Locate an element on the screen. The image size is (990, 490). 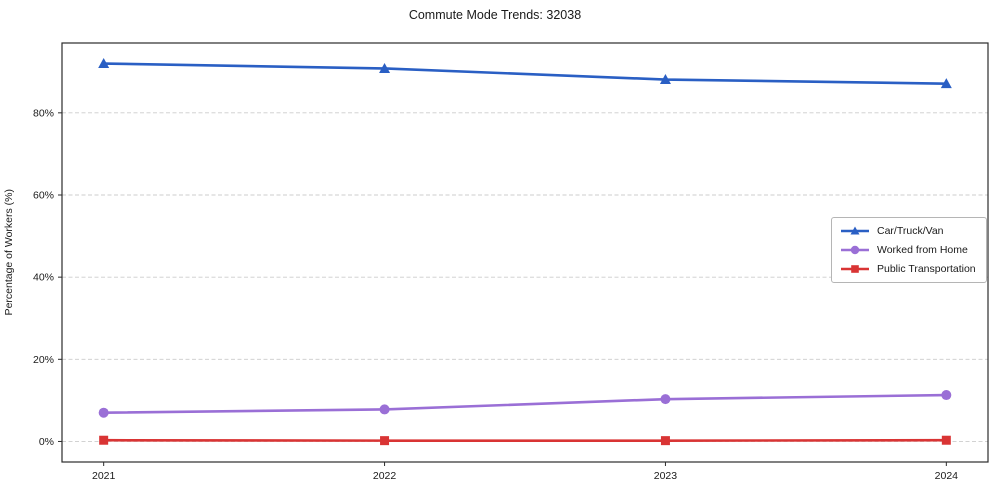
legend-label: Car/Truck/Van is located at coordinates (910, 231).